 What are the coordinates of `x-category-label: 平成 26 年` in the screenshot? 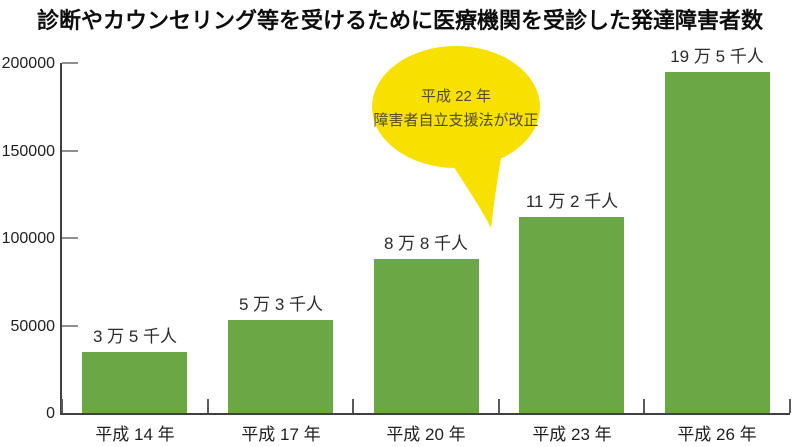 It's located at (717, 434).